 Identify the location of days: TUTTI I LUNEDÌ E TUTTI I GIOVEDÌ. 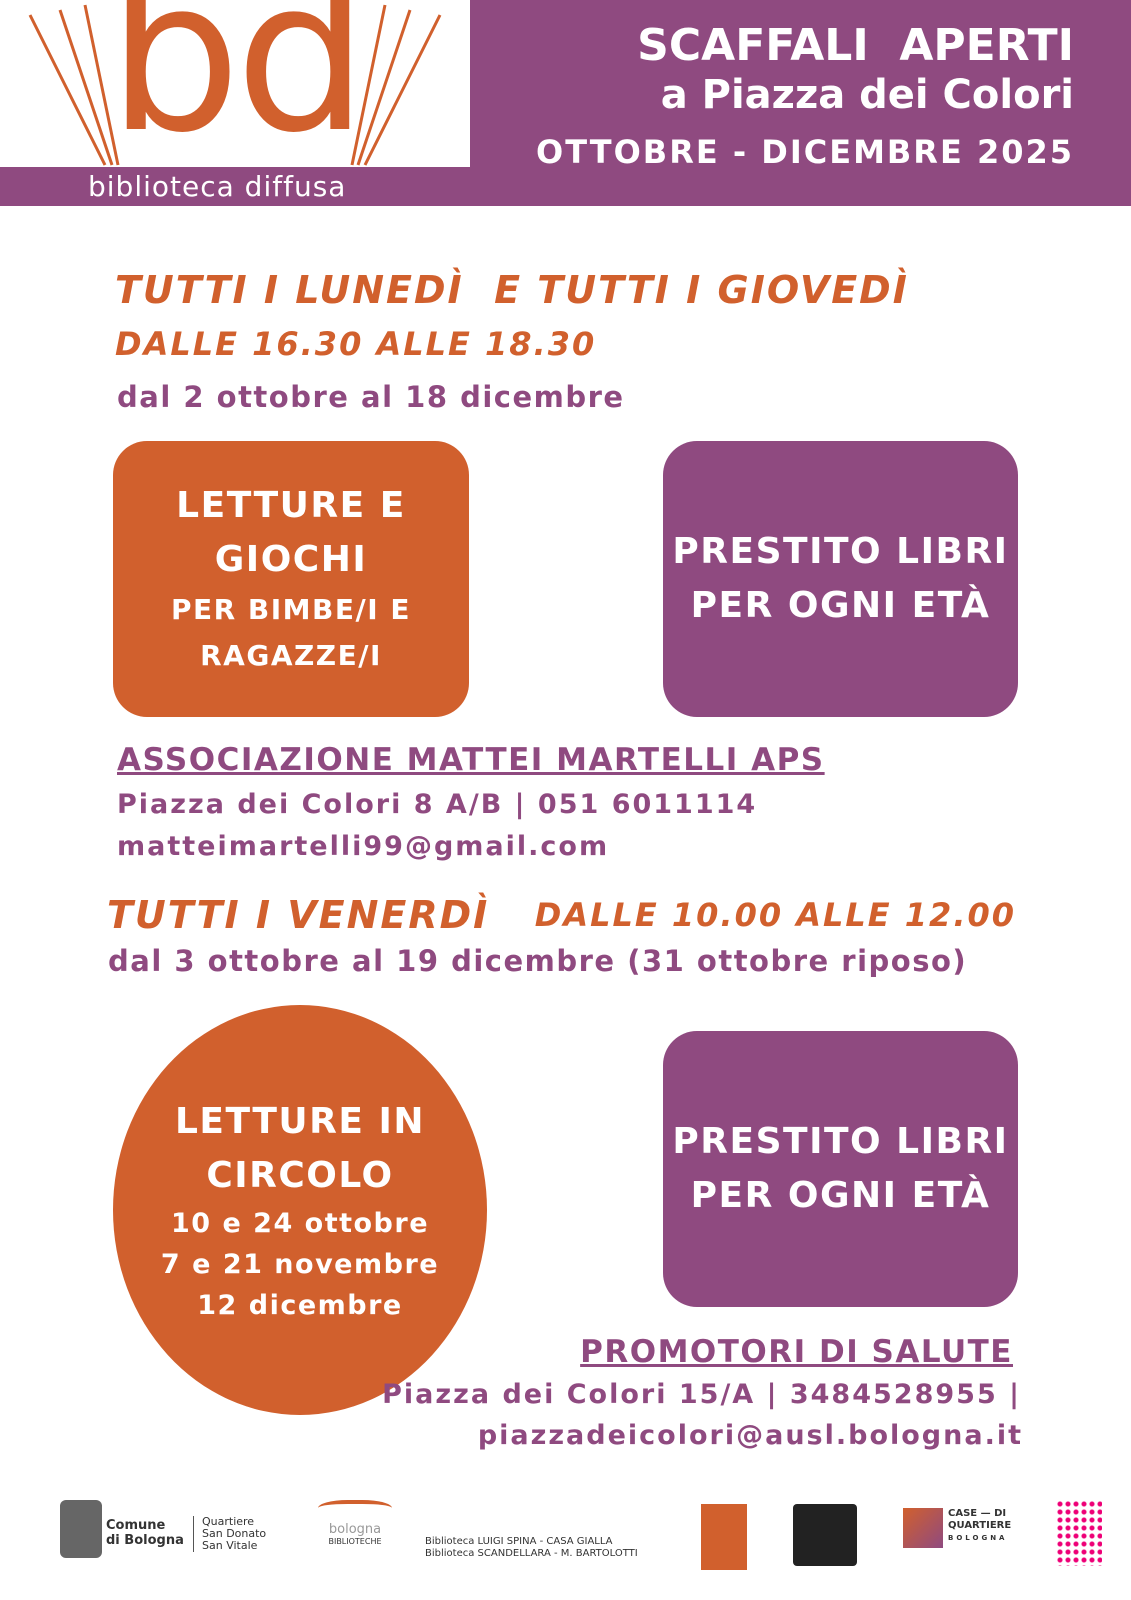
(512, 290).